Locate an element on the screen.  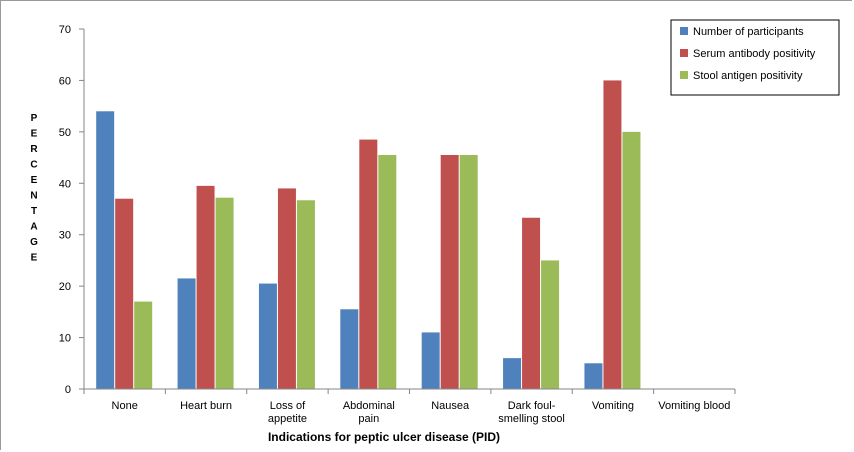
y-title-letter: G is located at coordinates (34, 242).